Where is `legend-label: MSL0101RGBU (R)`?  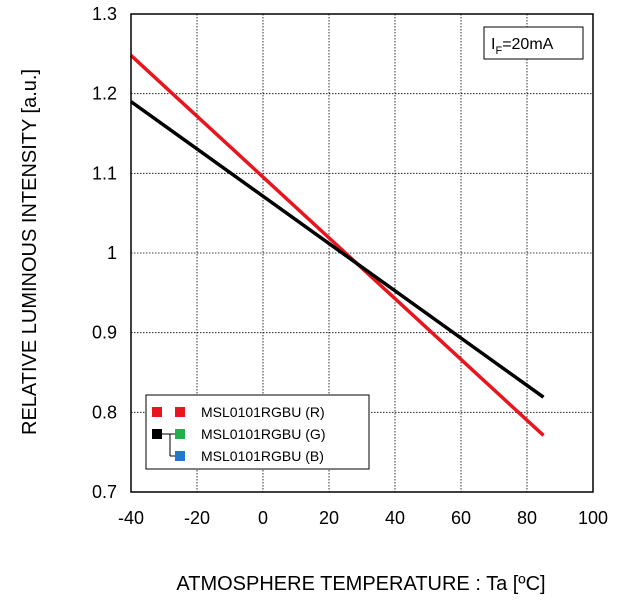
legend-label: MSL0101RGBU (R) is located at coordinates (263, 412).